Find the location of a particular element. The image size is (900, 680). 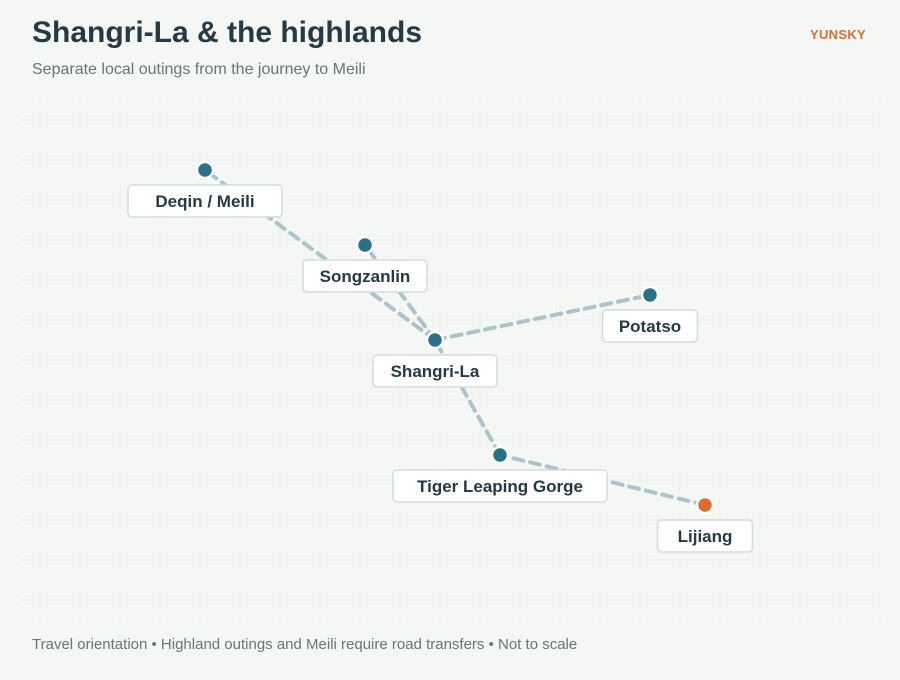

label-songzanlin: Songzanlin is located at coordinates (365, 276).